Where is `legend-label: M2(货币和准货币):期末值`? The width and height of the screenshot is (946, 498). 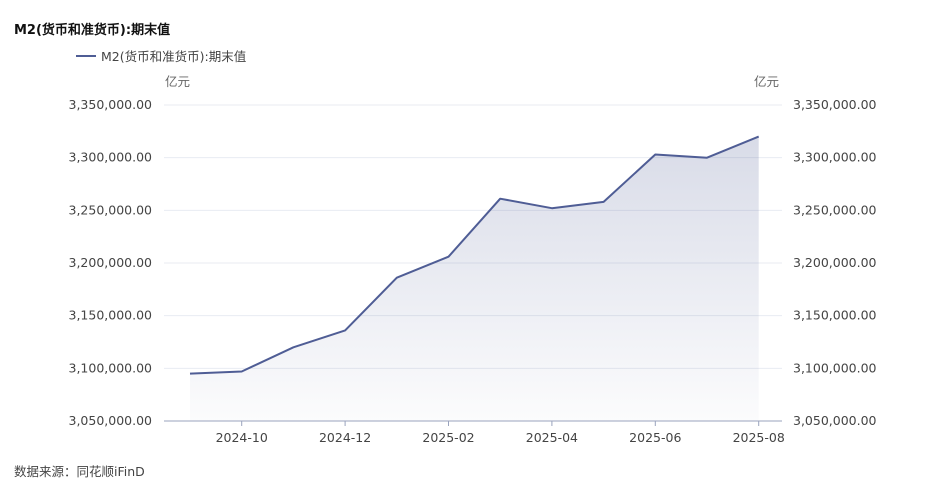 legend-label: M2(货币和准货币):期末值 is located at coordinates (174, 56).